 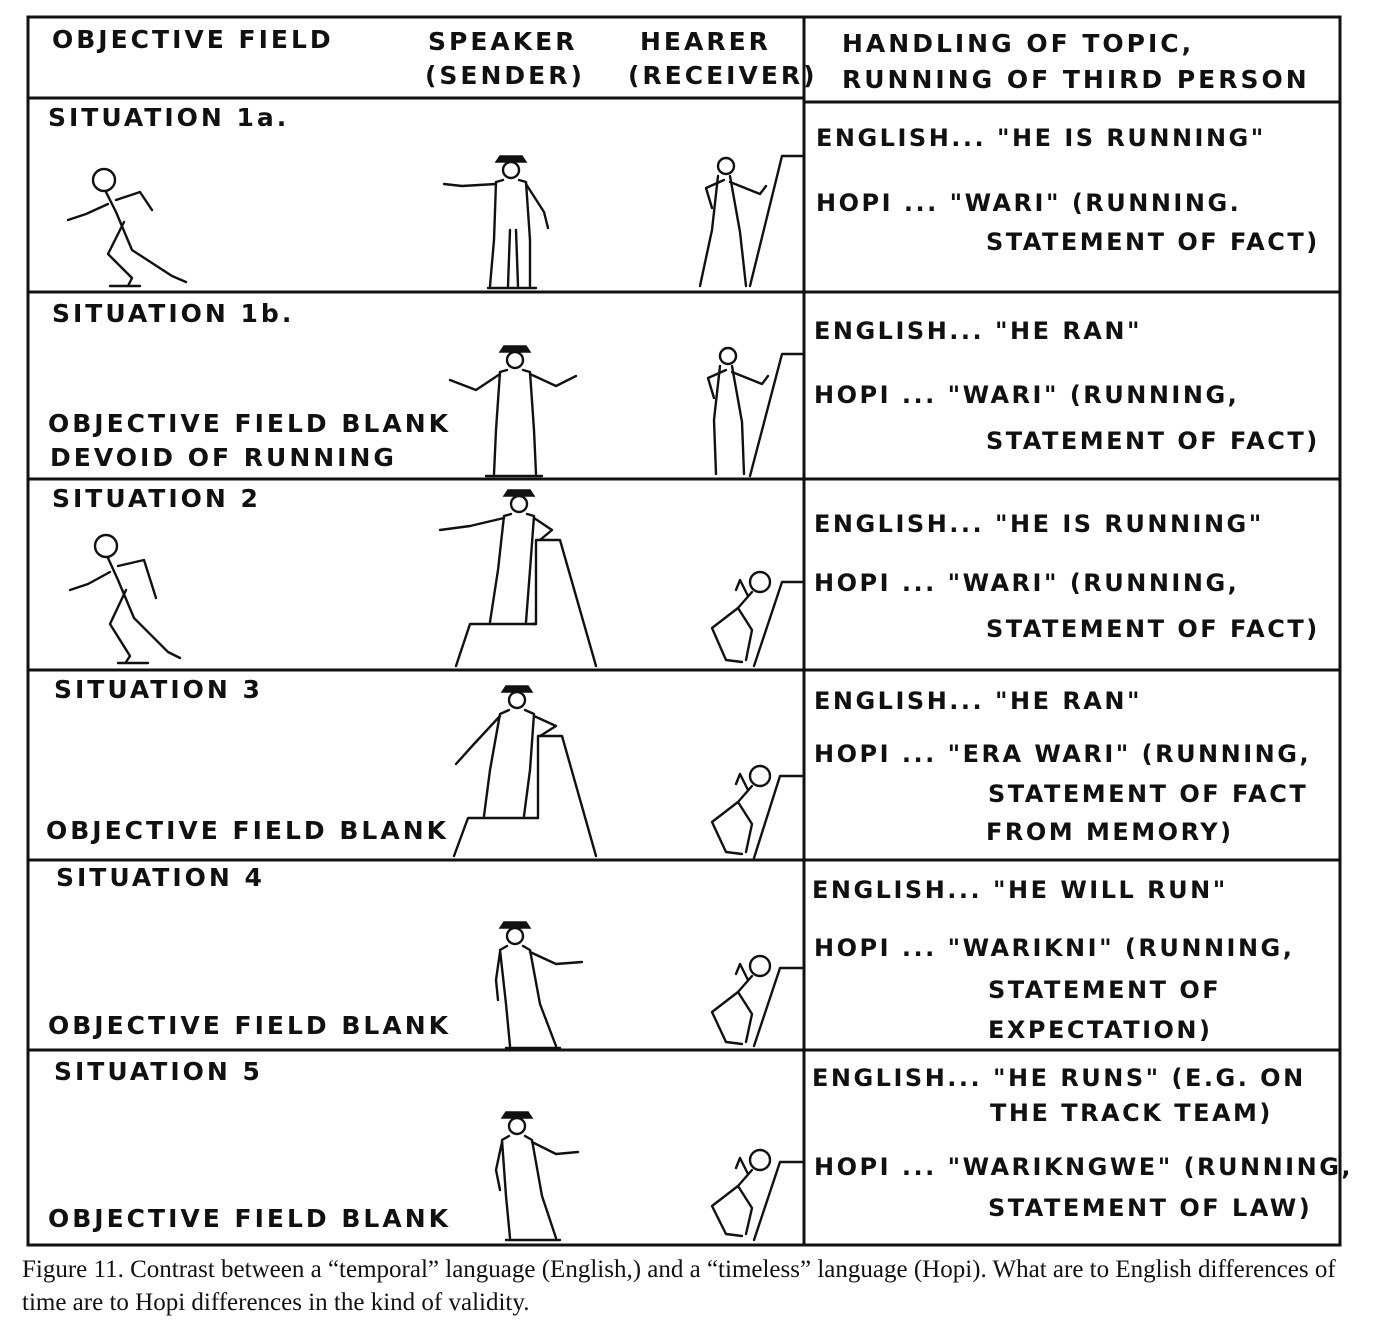 I want to click on situation-label: SITUATION 1b., so click(x=173, y=313).